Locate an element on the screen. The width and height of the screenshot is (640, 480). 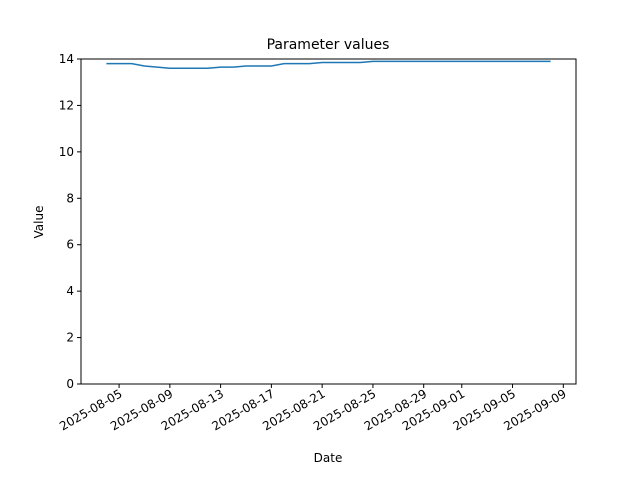
y-tick-label: 6 is located at coordinates (70, 245).